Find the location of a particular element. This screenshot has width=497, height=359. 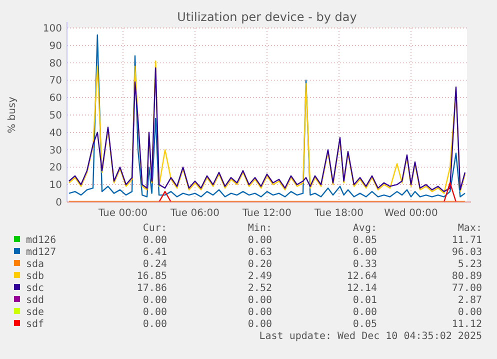

text: Avg: is located at coordinates (364, 228).